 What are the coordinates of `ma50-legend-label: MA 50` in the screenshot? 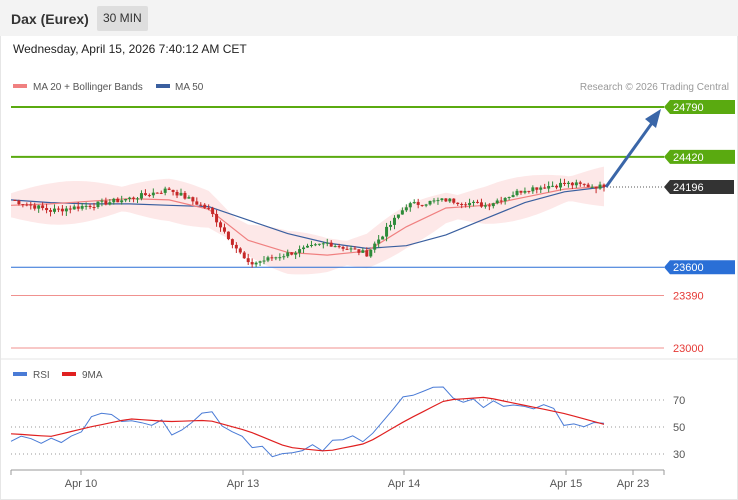 It's located at (189, 87).